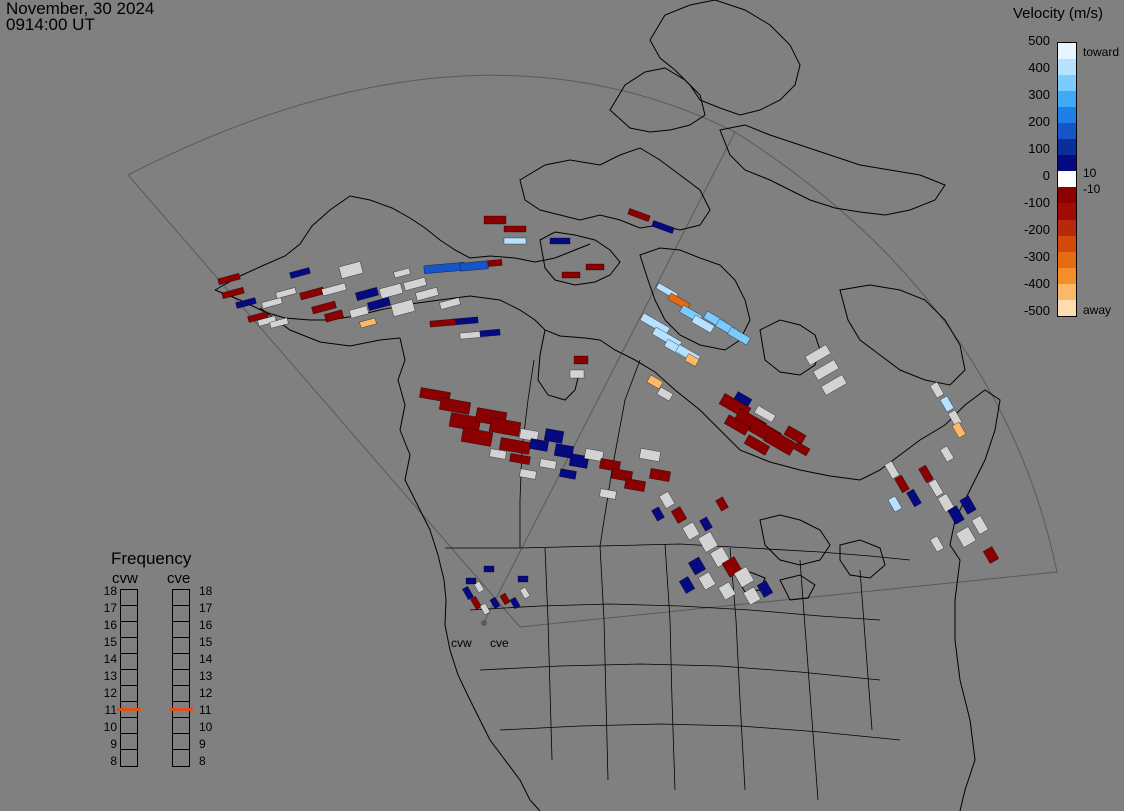 This screenshot has width=1124, height=811. What do you see at coordinates (113, 761) in the screenshot?
I see `frequency-label-left: 8` at bounding box center [113, 761].